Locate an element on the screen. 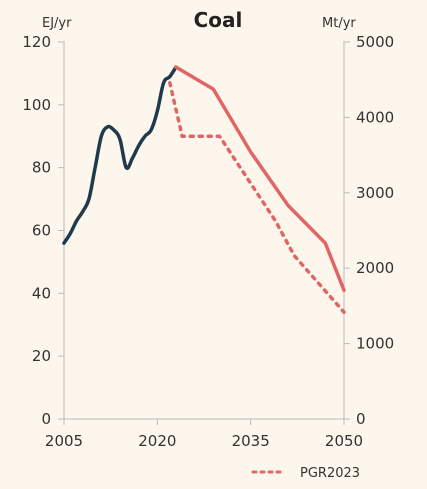 Image resolution: width=427 pixels, height=489 pixels. left-tick-label: 80 is located at coordinates (41, 168).